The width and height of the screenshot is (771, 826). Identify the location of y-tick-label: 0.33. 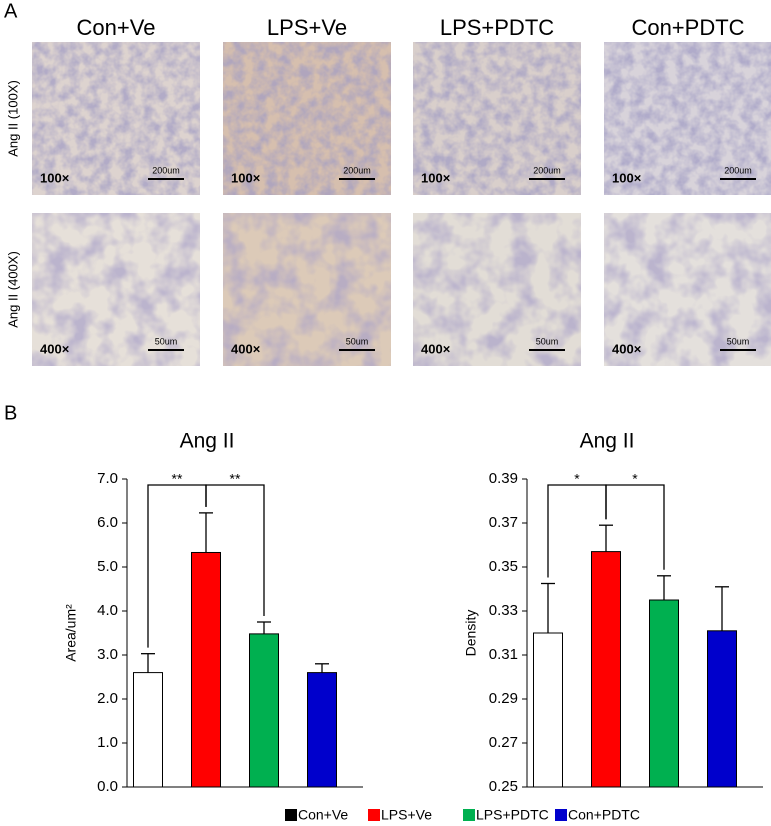
(503, 610).